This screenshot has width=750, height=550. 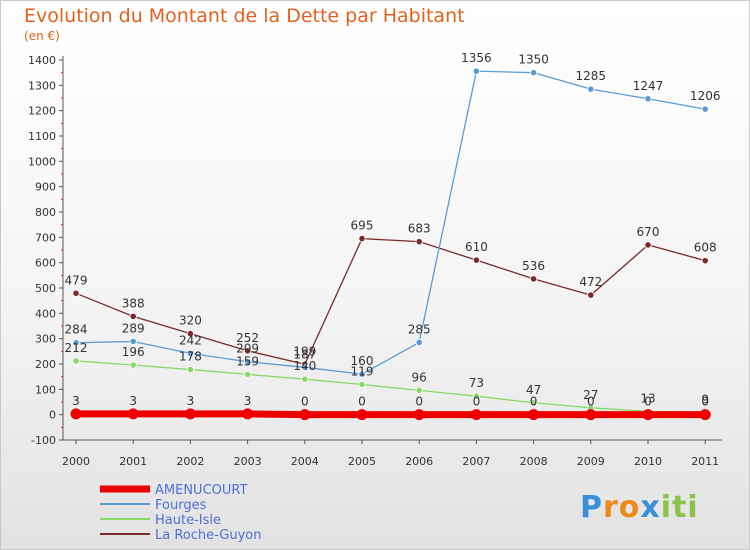 I want to click on data-label: 670, so click(x=648, y=232).